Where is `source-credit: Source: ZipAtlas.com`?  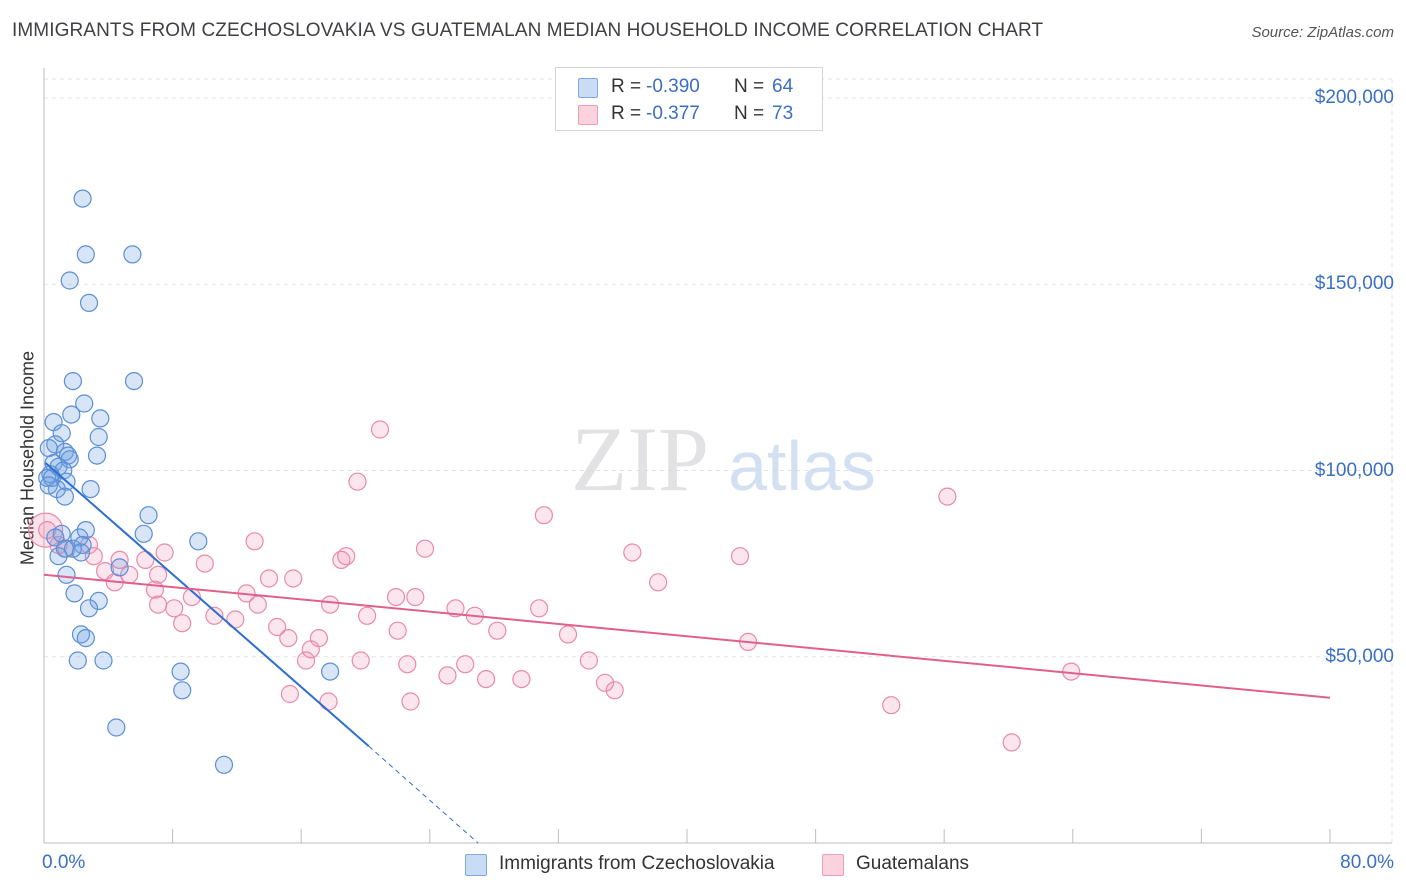 source-credit: Source: ZipAtlas.com is located at coordinates (1322, 32).